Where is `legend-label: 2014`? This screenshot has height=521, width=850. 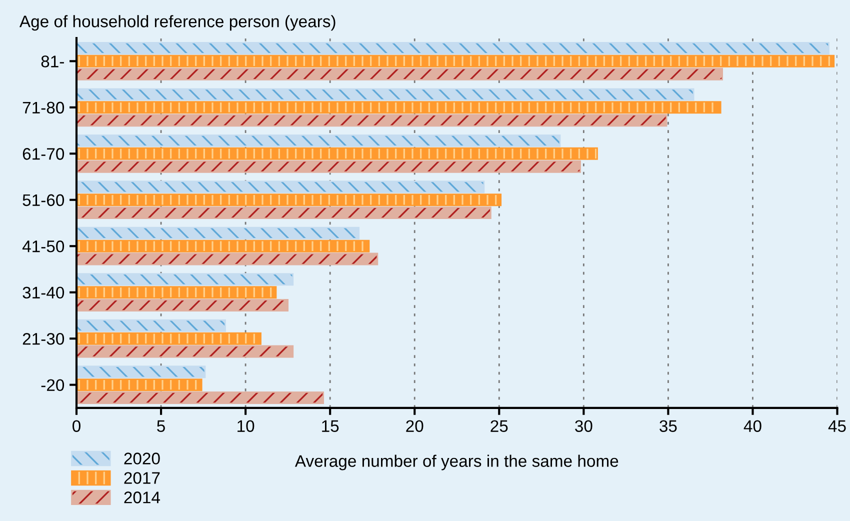 legend-label: 2014 is located at coordinates (142, 498).